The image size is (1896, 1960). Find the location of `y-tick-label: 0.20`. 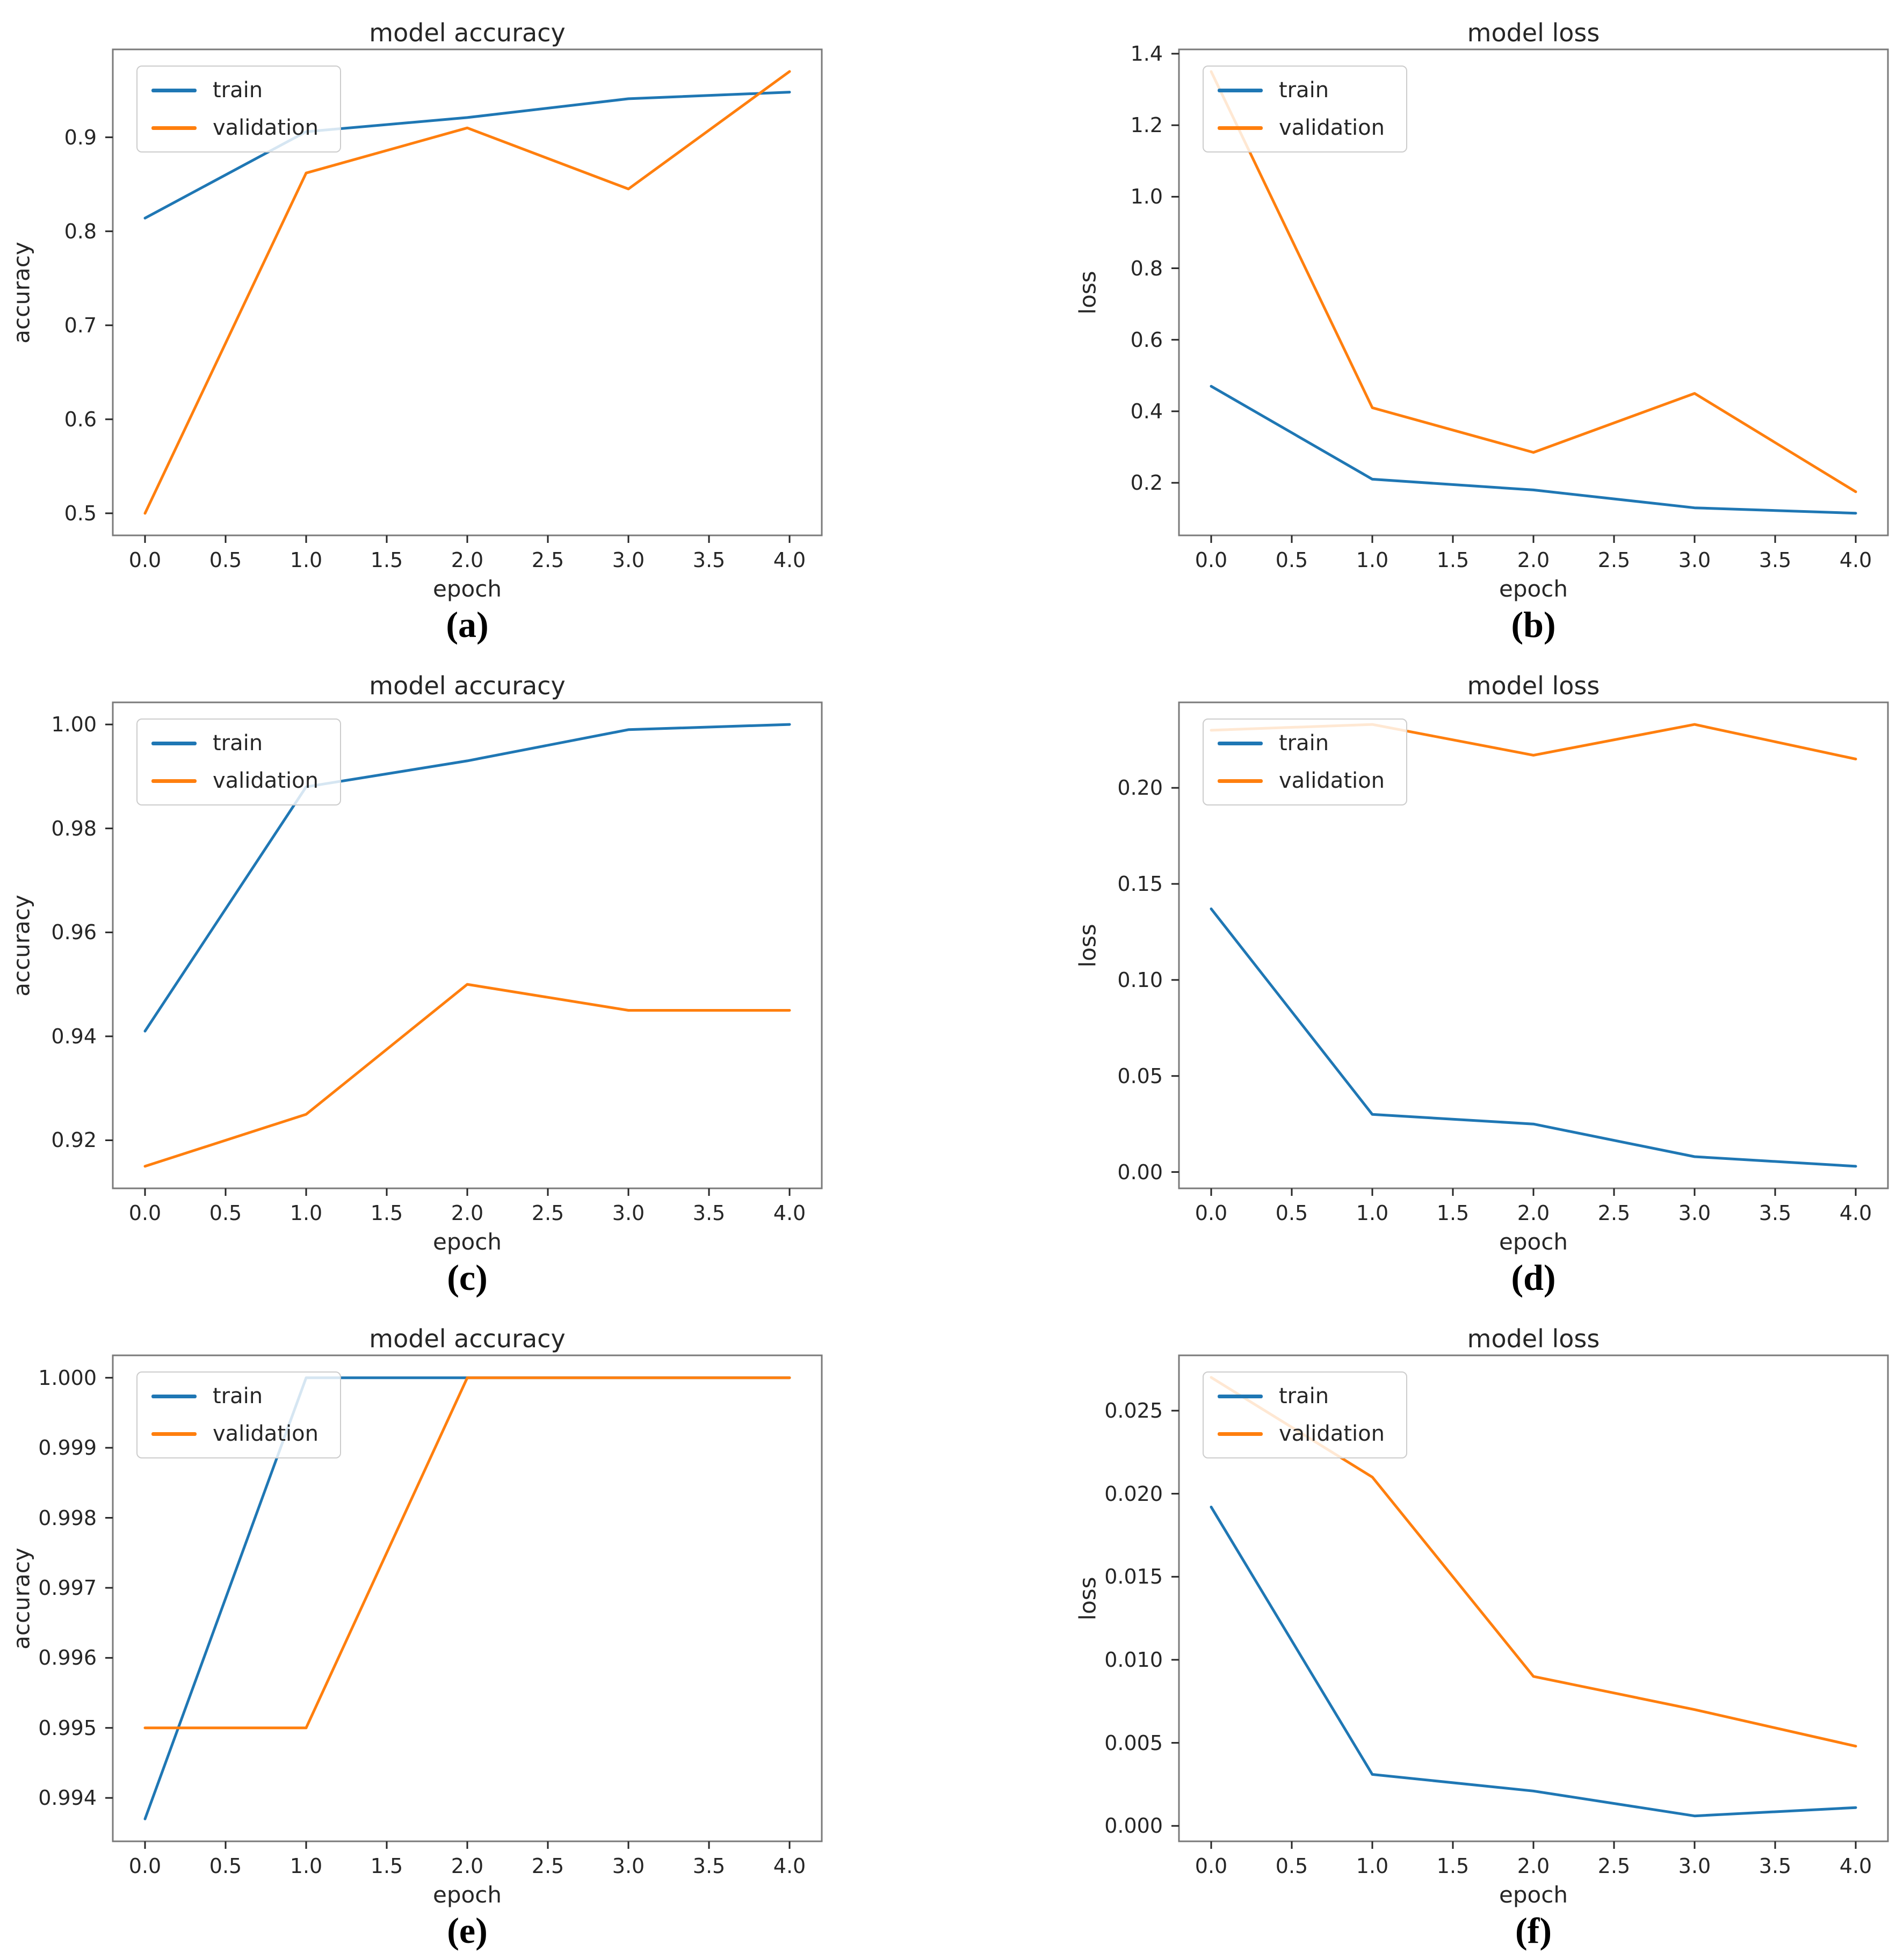

y-tick-label: 0.20 is located at coordinates (1140, 788).